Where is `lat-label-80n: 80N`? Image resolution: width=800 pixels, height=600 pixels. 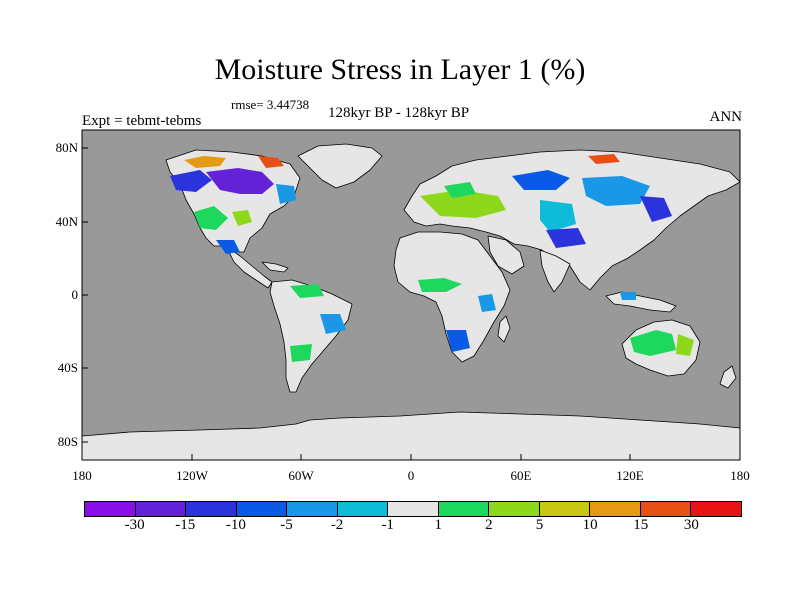
lat-label-80n: 80N is located at coordinates (66, 147).